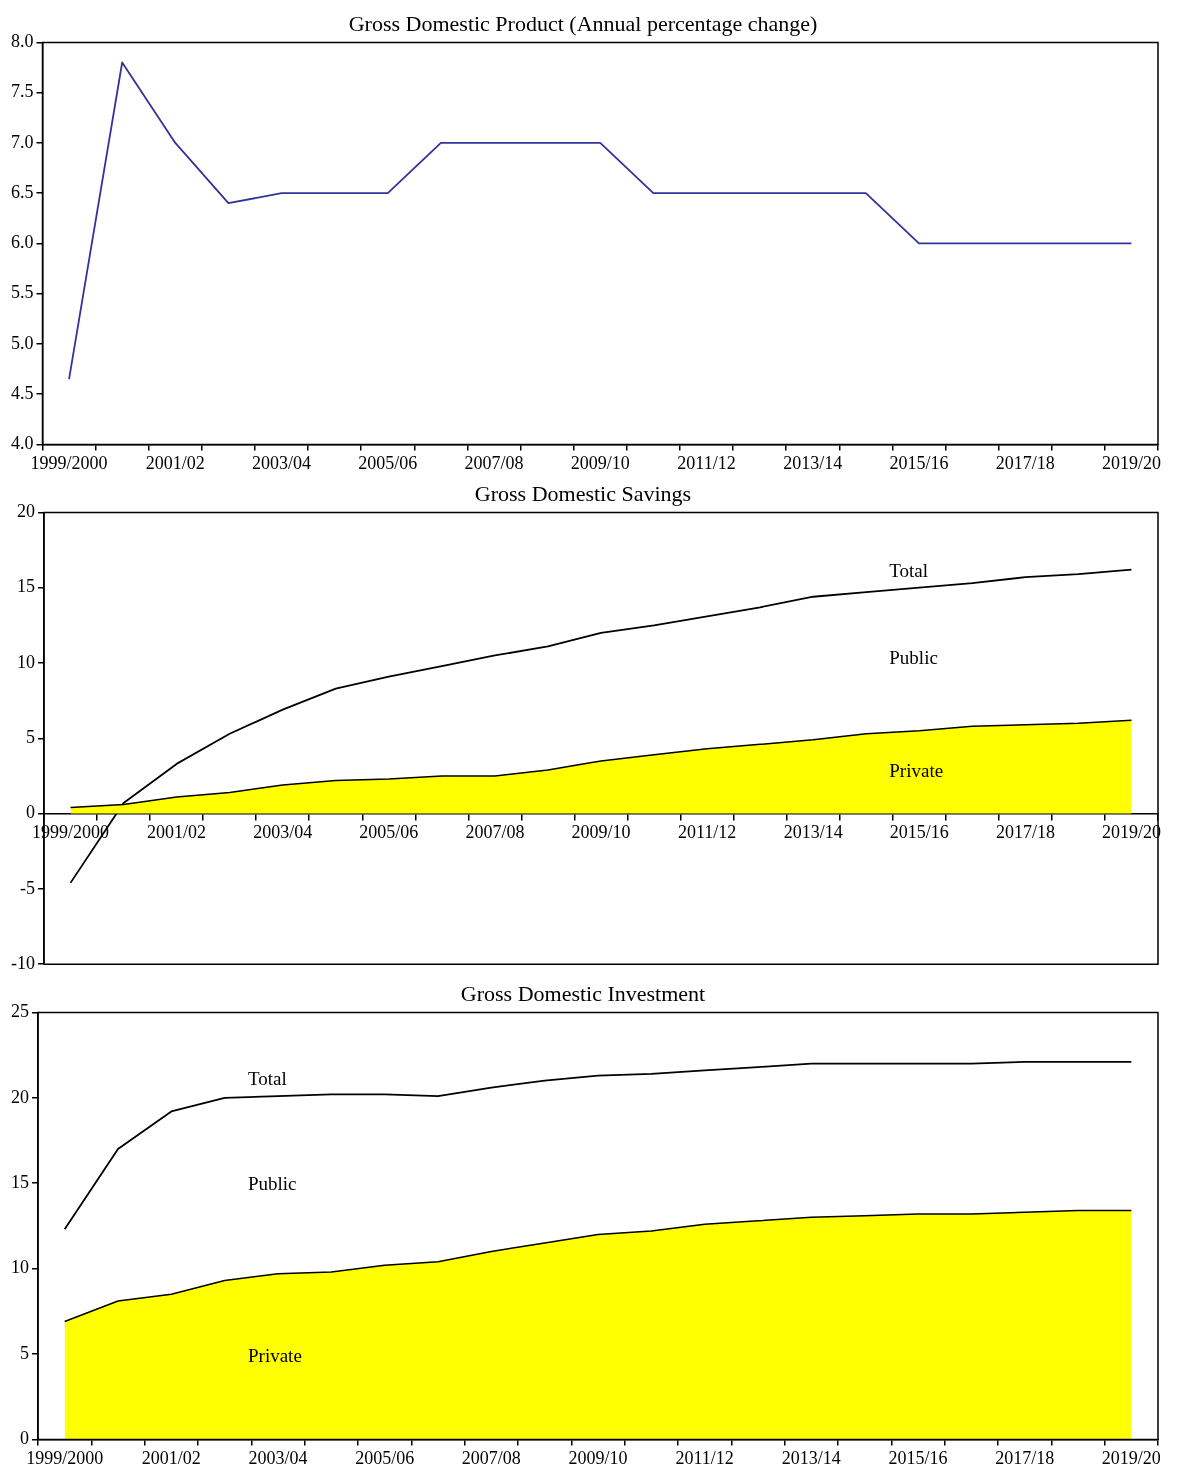 The height and width of the screenshot is (1481, 1180). Describe the element at coordinates (22, 41) in the screenshot. I see `y-tick-label: 8.0` at that location.